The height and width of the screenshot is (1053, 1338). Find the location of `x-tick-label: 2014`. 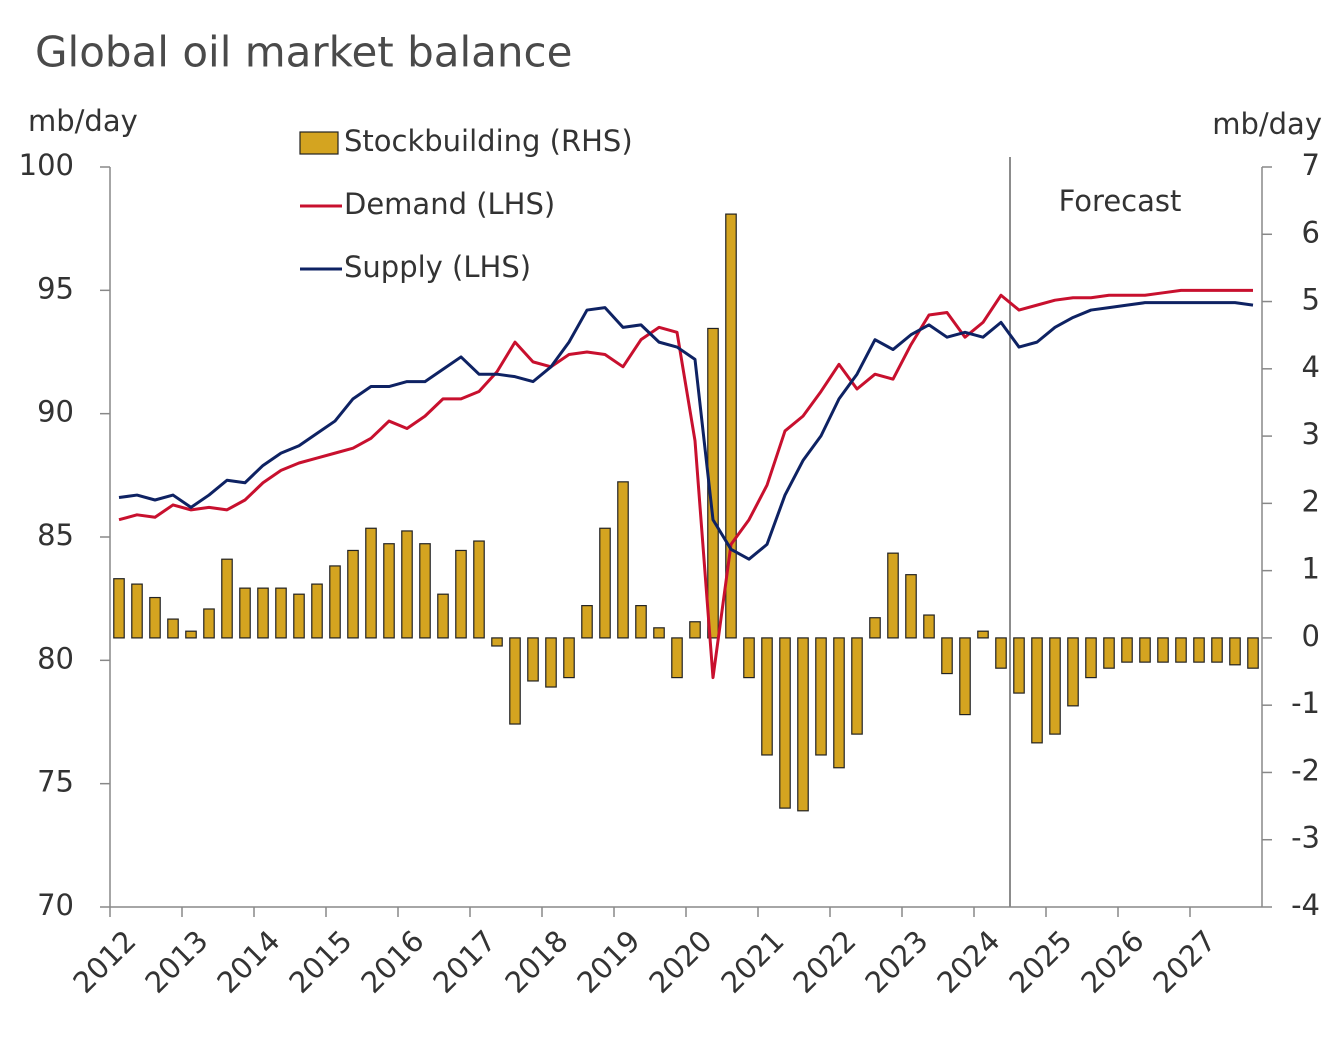

x-tick-label: 2014 is located at coordinates (248, 962).